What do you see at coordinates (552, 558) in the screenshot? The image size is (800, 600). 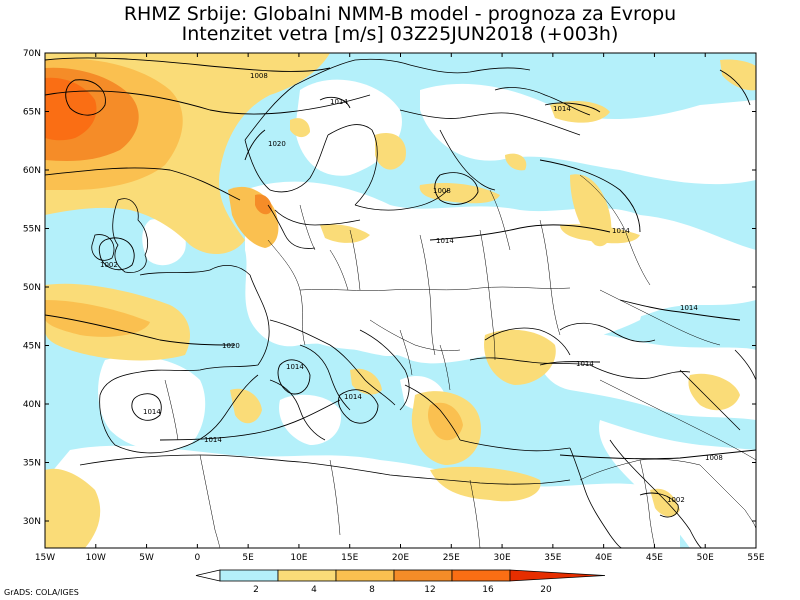 I see `longitude-label: 35E` at bounding box center [552, 558].